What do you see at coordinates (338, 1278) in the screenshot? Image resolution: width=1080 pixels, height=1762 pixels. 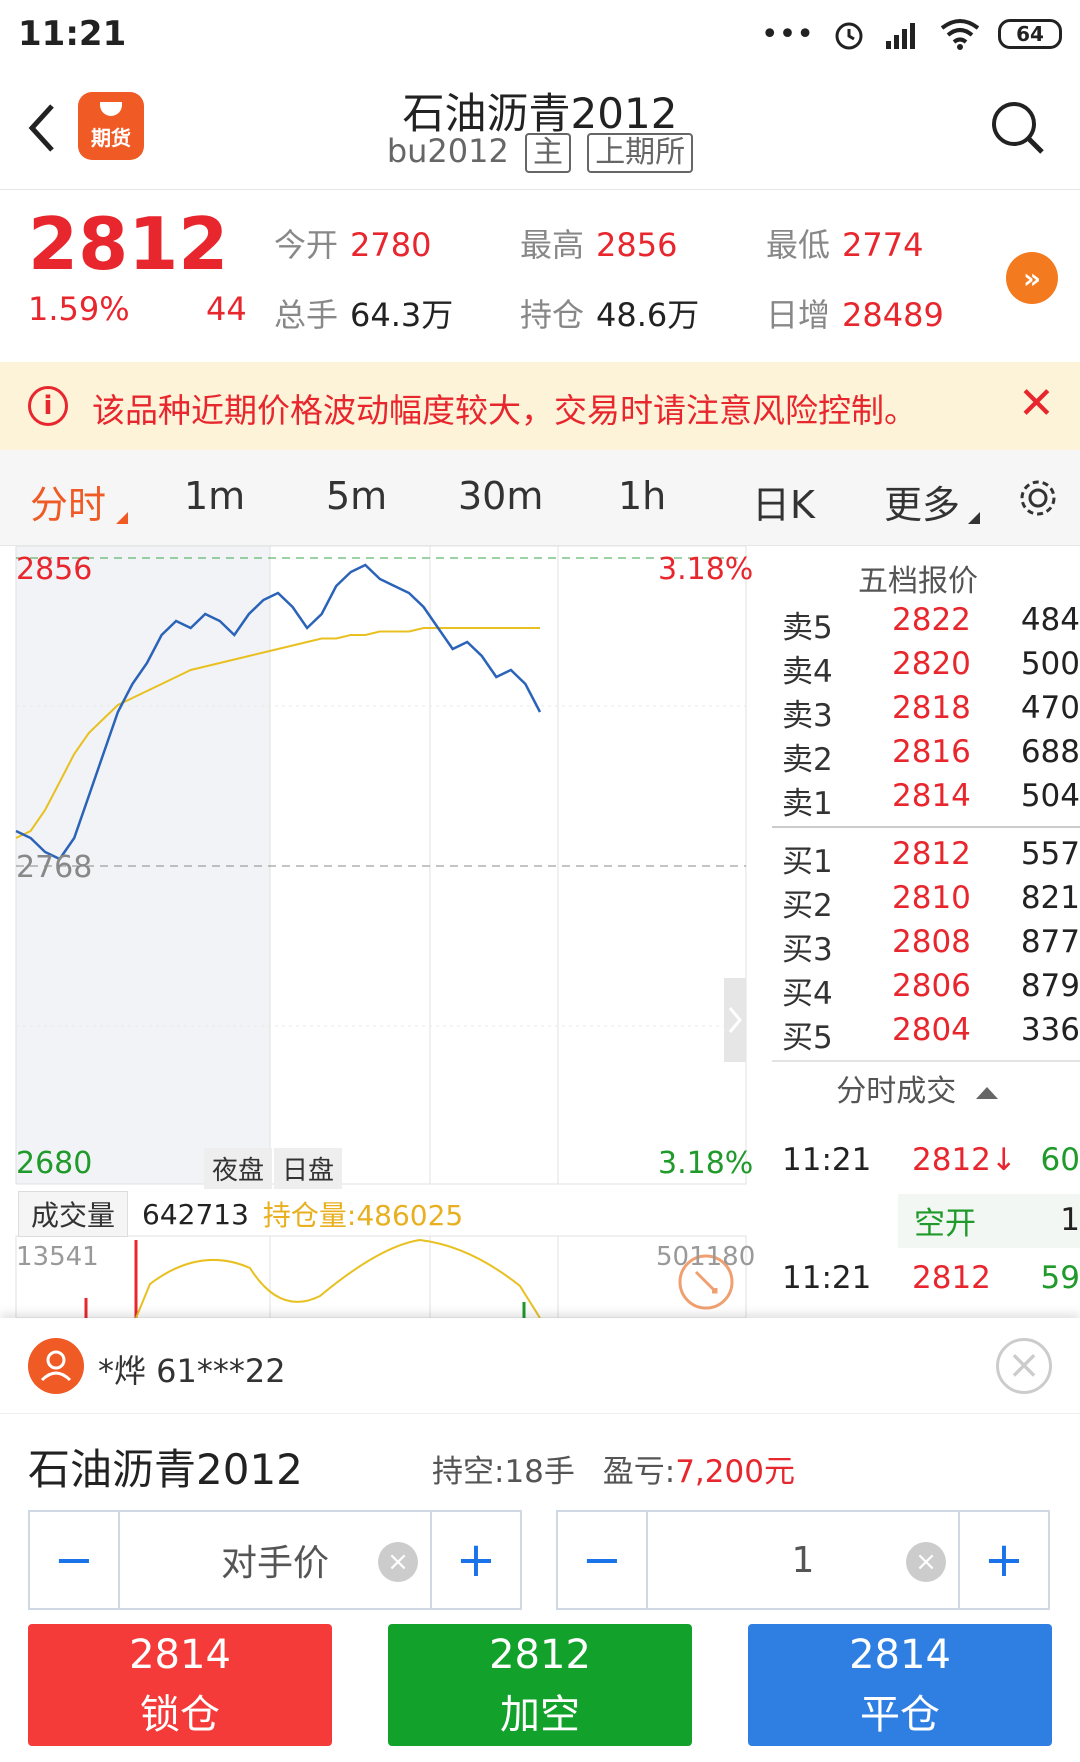 I see `oi-line` at bounding box center [338, 1278].